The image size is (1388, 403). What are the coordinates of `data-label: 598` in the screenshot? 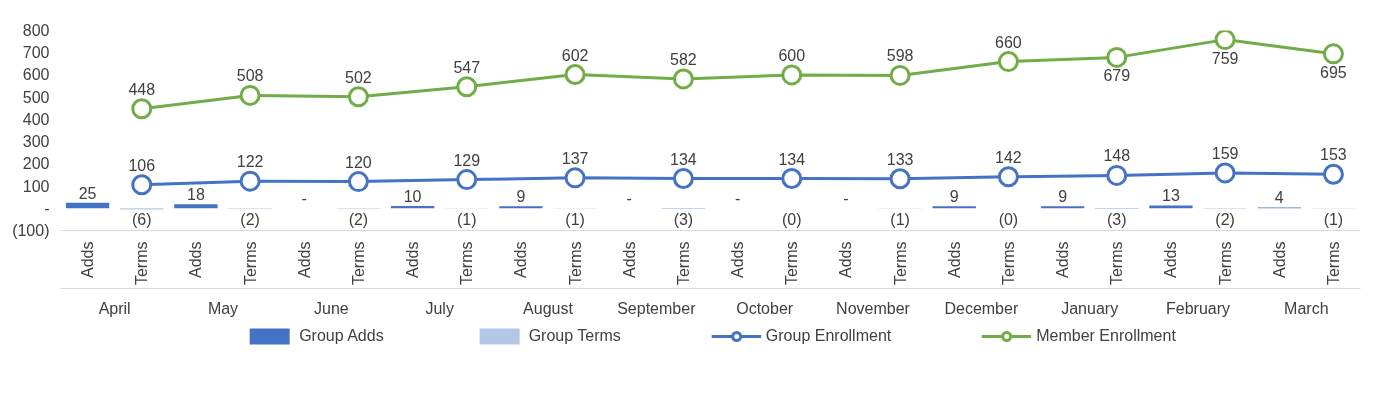 It's located at (900, 56).